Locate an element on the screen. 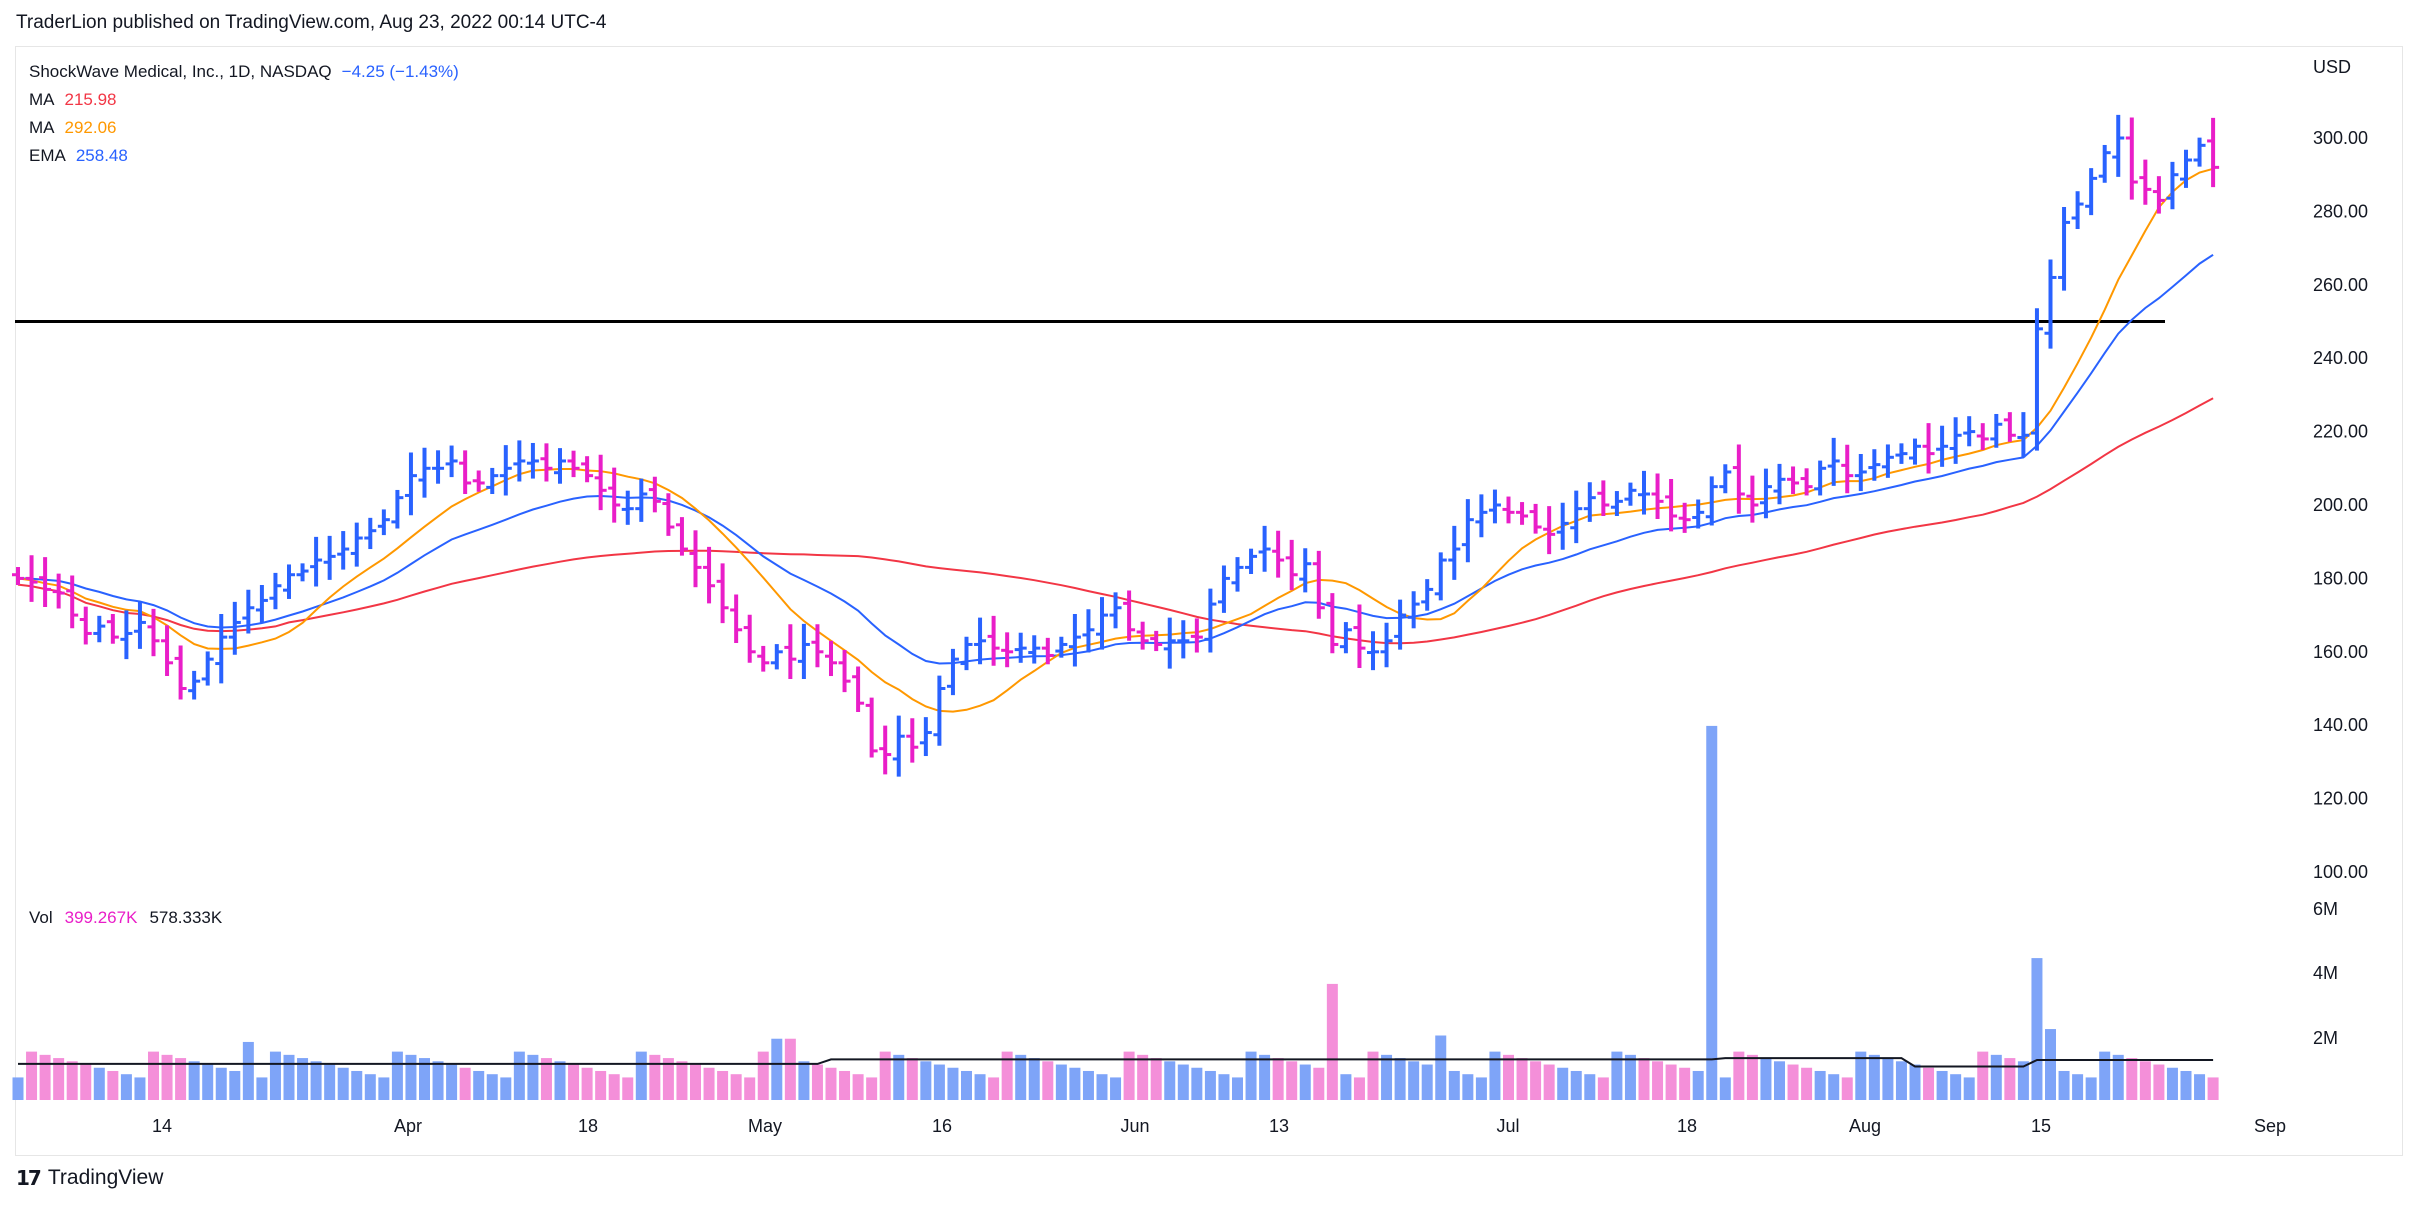 This screenshot has height=1207, width=2419. ema-label: EMA is located at coordinates (47, 155).